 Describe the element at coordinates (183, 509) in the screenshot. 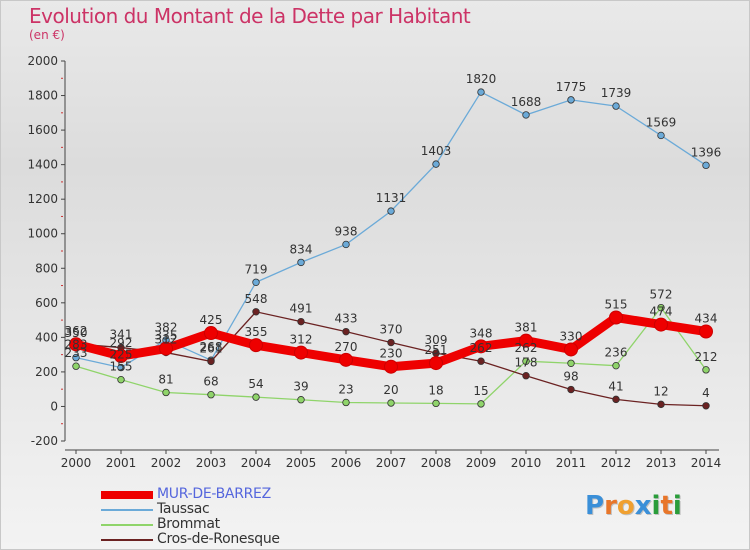

I see `legend-label: Taussac` at that location.